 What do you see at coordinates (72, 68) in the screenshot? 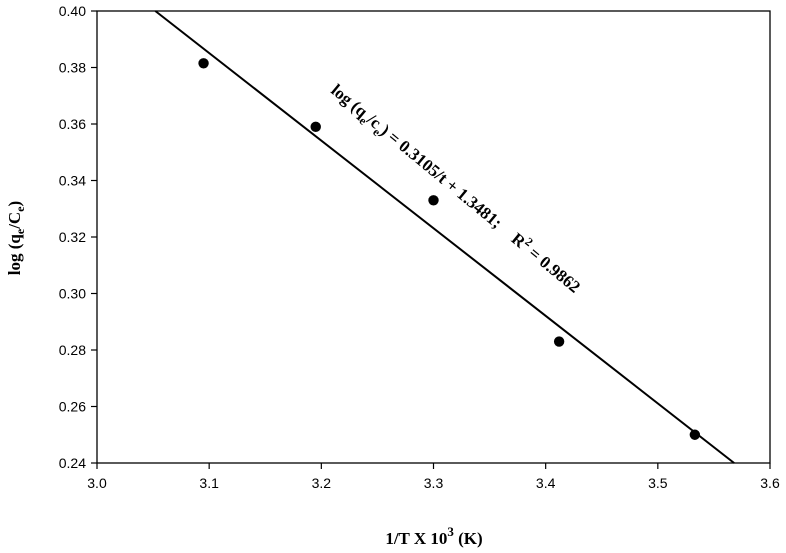
I see `y-tick-label: 0.38` at bounding box center [72, 68].